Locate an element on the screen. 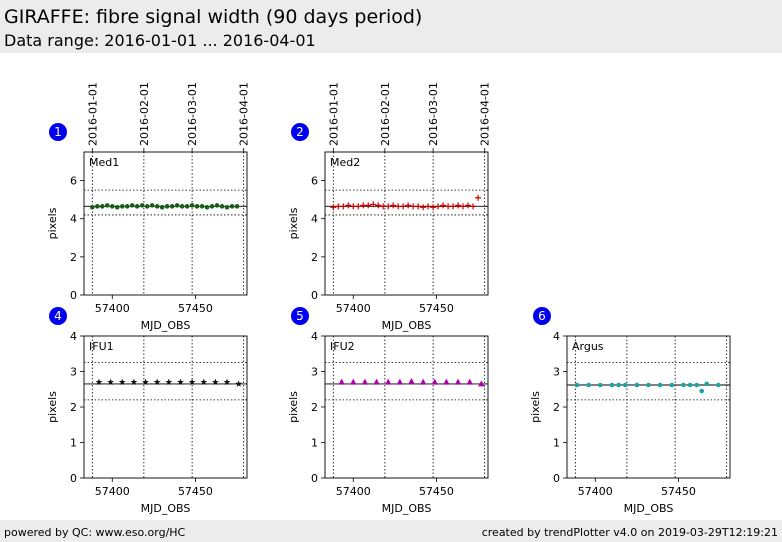 The height and width of the screenshot is (542, 782). panel-badge-number: 5 is located at coordinates (300, 316).